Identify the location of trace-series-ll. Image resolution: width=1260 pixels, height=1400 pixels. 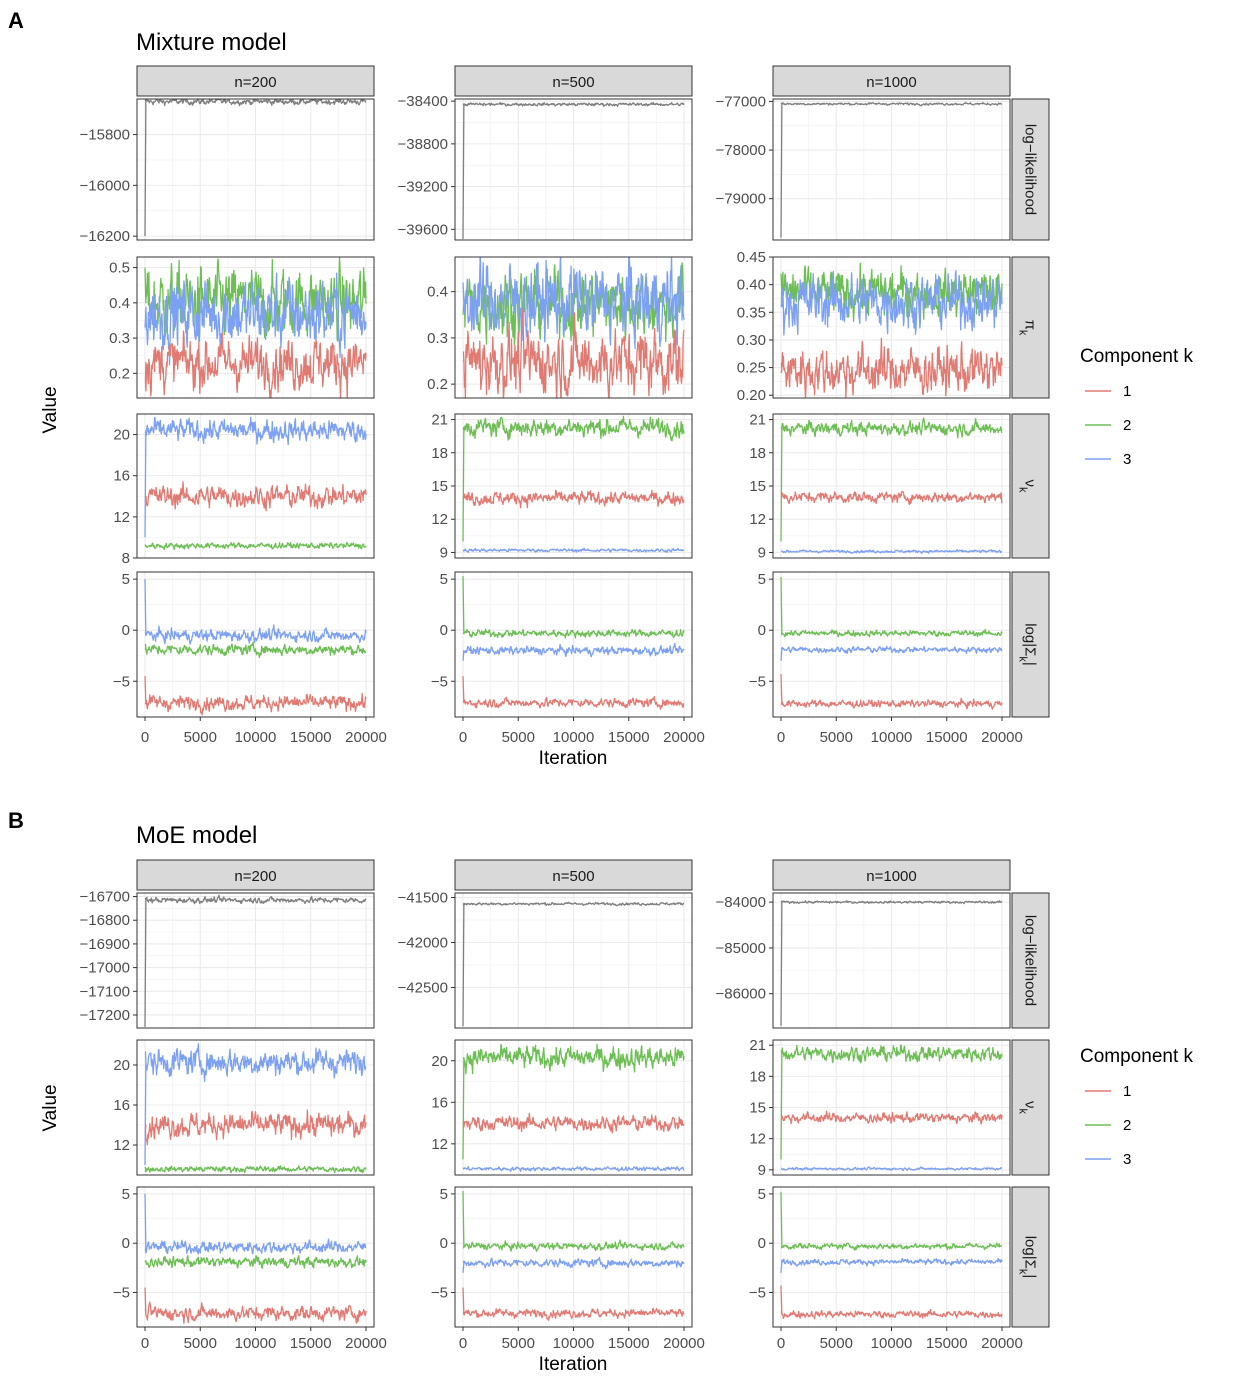
(255, 960).